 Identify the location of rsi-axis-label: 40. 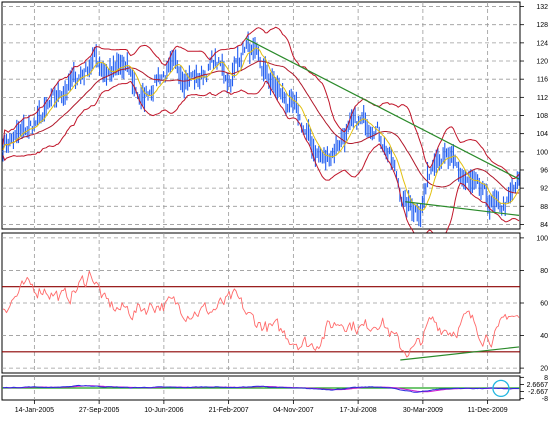
(544, 336).